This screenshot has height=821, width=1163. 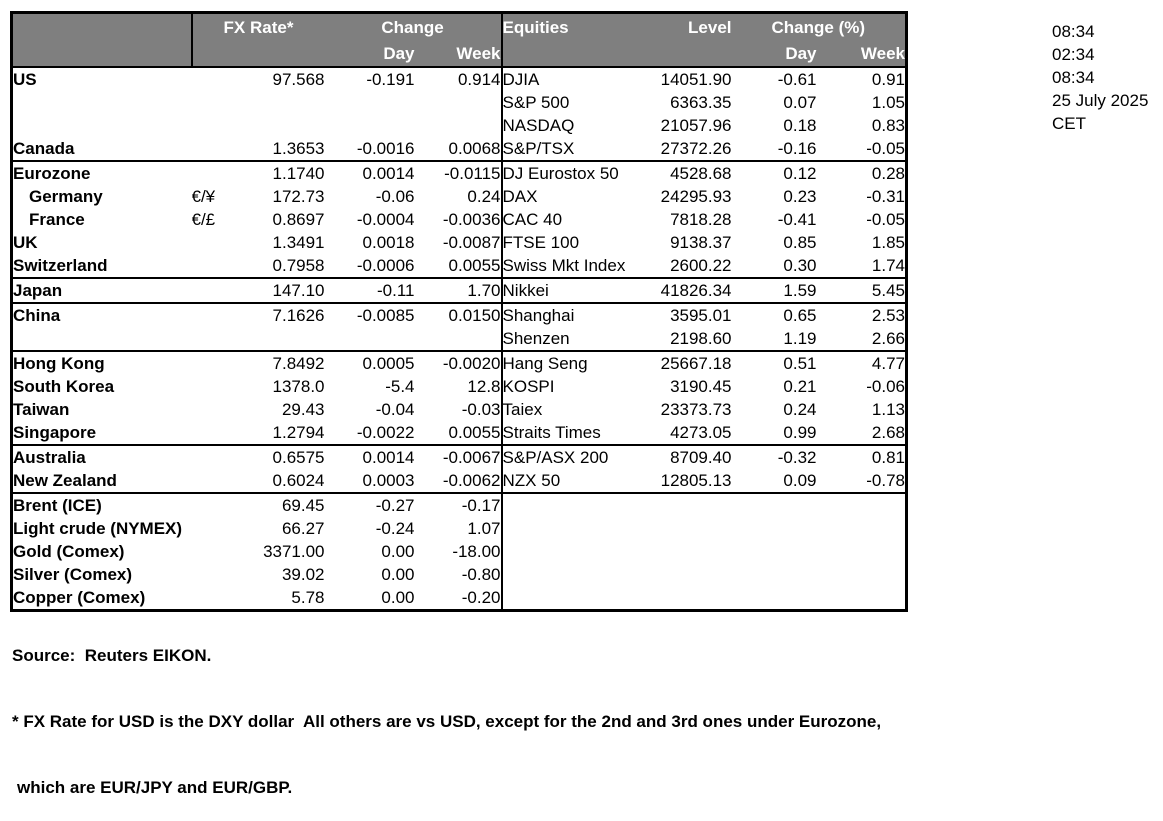 I want to click on equity-week-change-cell: -0.31, so click(x=886, y=196).